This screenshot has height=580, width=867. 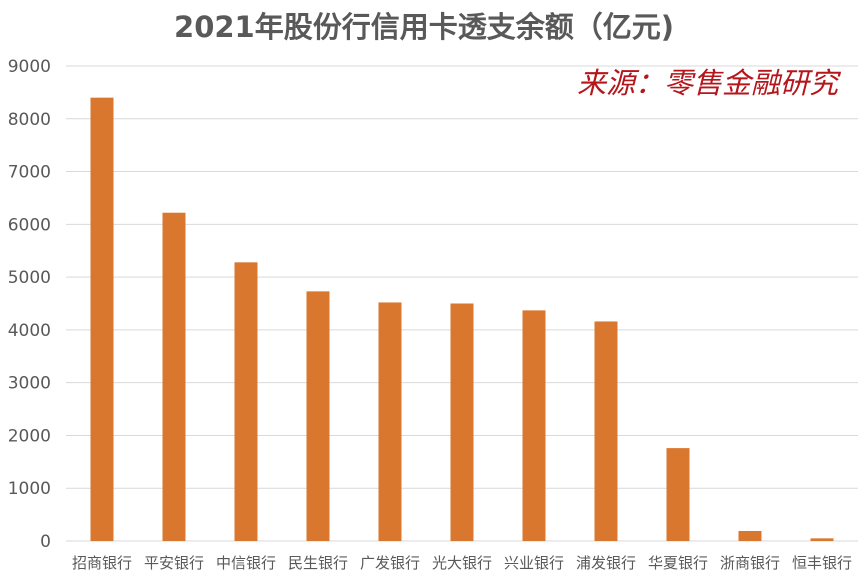 I want to click on x-category-label: 浙商银行, so click(x=750, y=563).